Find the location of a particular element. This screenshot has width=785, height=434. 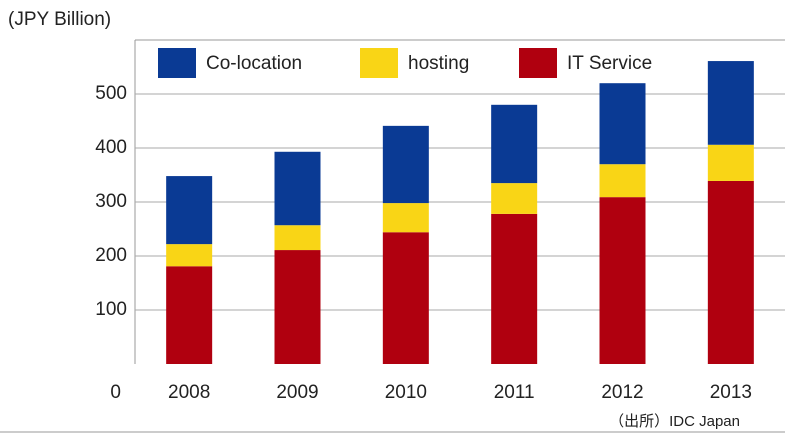

y-tick-label: 500 is located at coordinates (111, 93).